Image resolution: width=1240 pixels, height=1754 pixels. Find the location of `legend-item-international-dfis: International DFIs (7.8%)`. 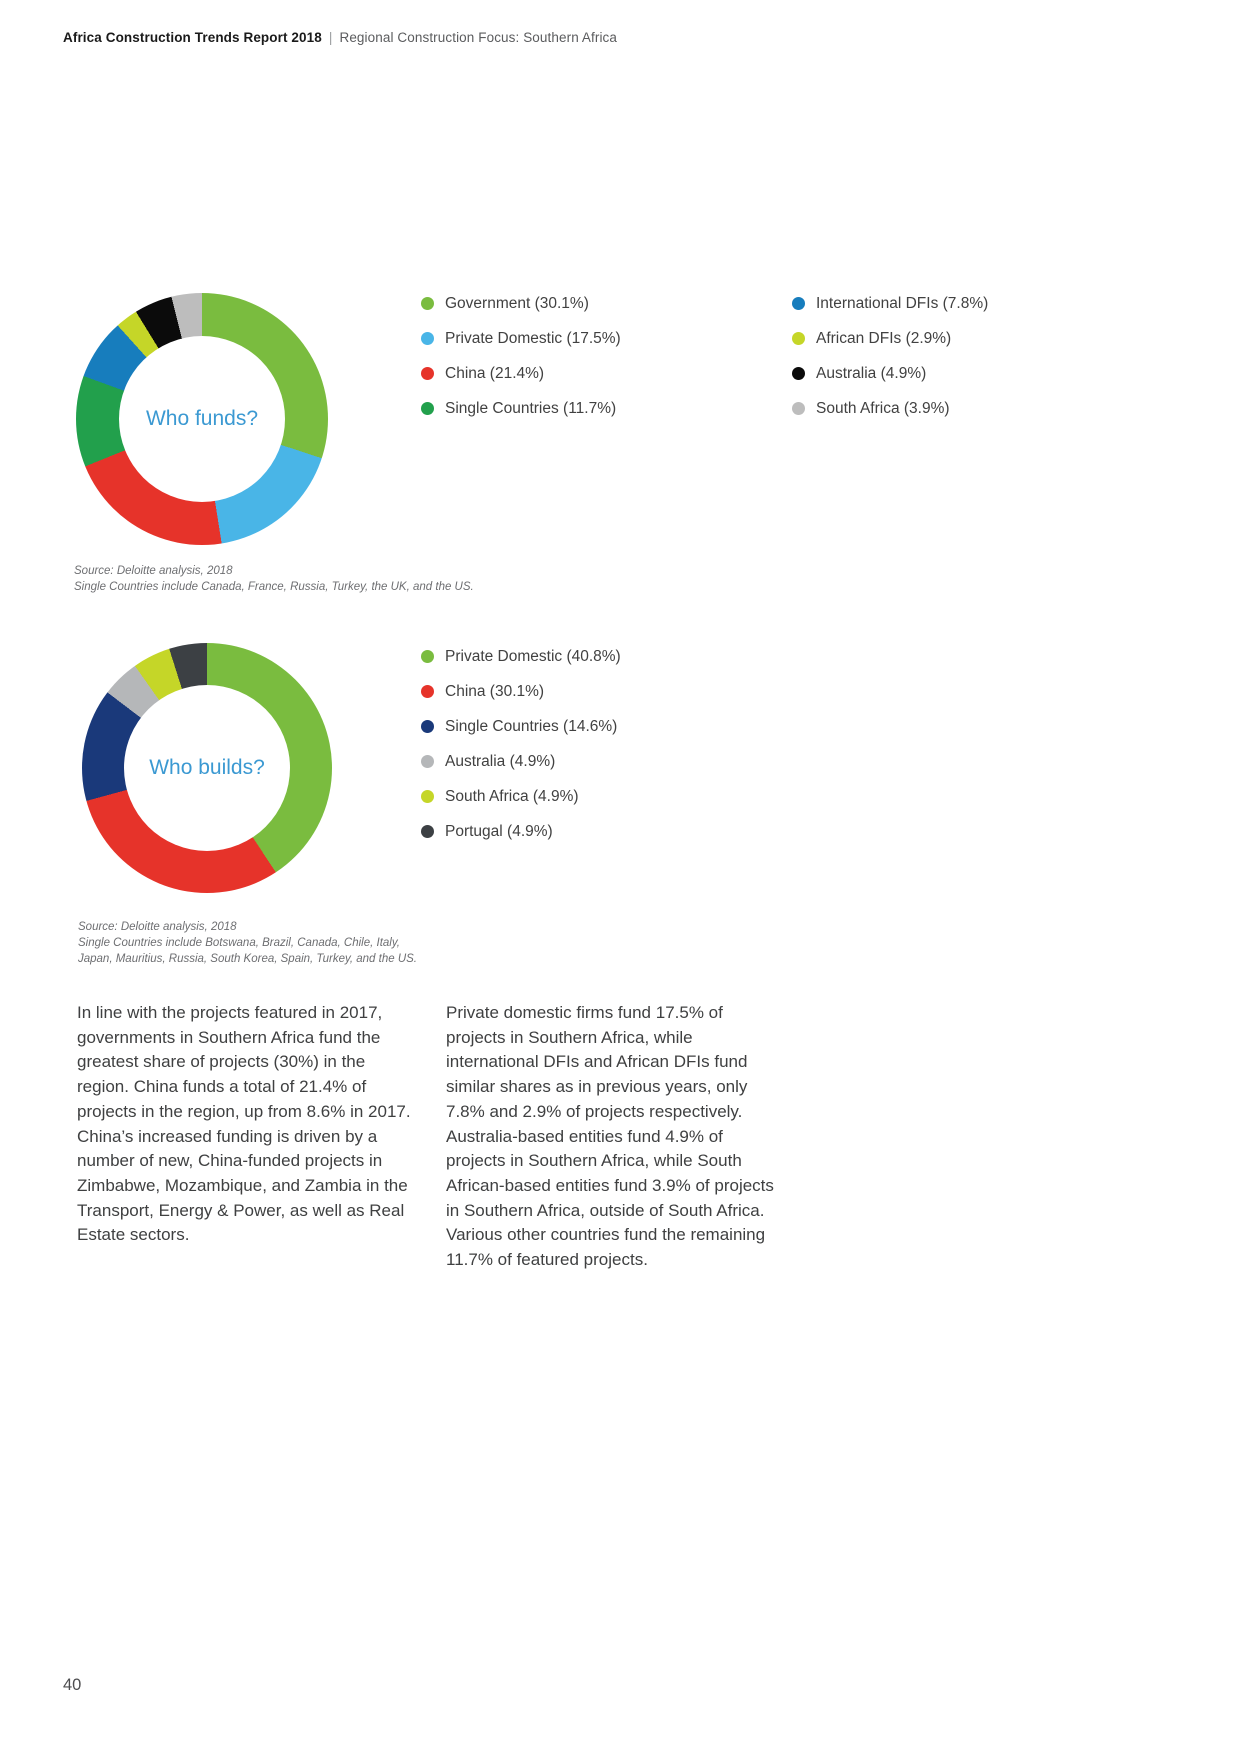

legend-item-international-dfis: International DFIs (7.8%) is located at coordinates (890, 303).